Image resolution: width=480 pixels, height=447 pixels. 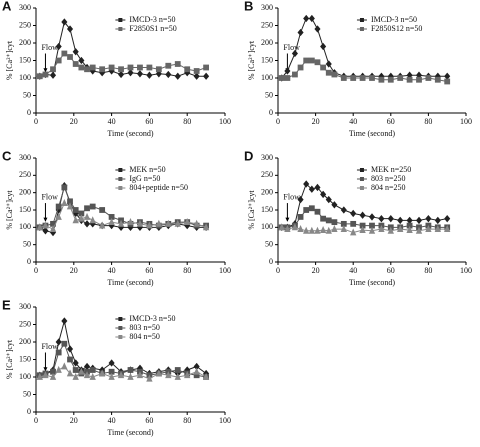 What do you see at coordinates (271, 112) in the screenshot?
I see `y-tick-label: 0` at bounding box center [271, 112].